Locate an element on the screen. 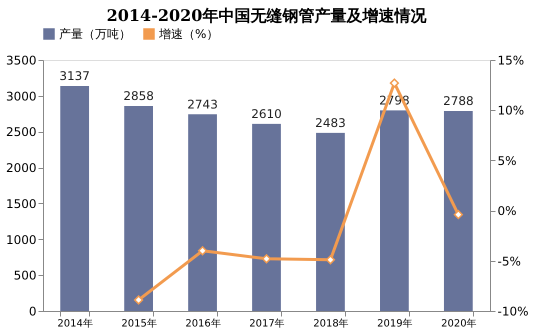 Image resolution: width=534 pixels, height=336 pixels. legend-label: 产量（万吨） is located at coordinates (95, 34).